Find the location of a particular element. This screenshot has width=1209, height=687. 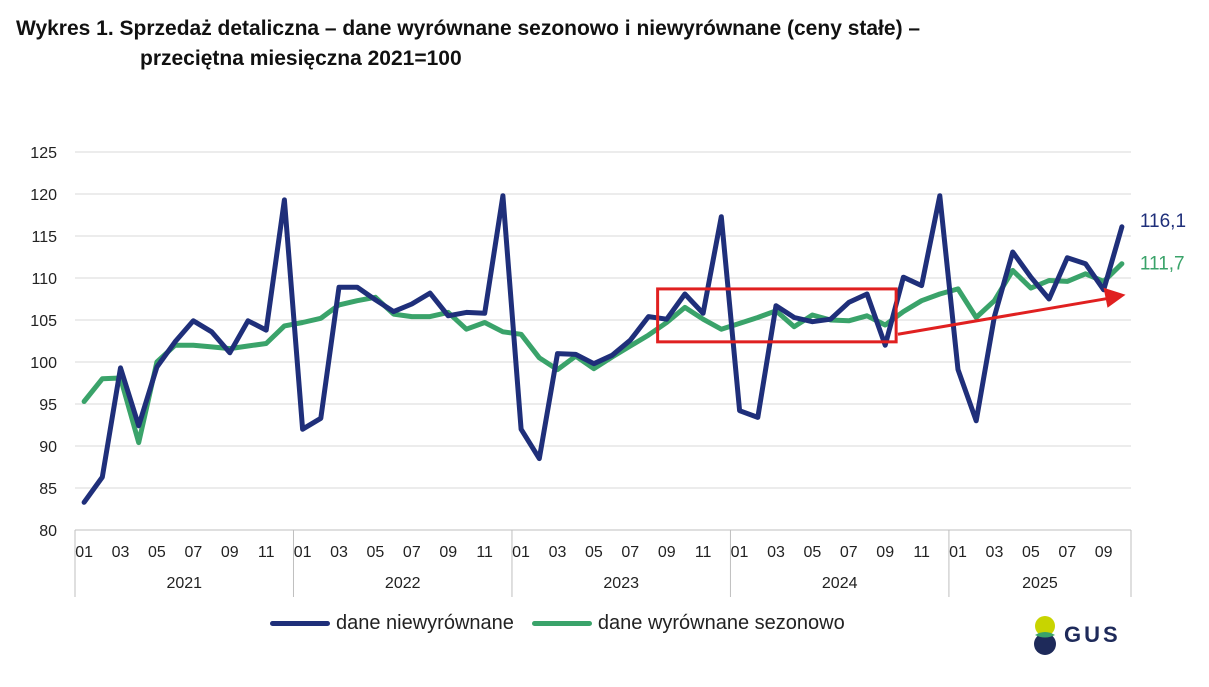

gus-logo-text: GUS is located at coordinates (1092, 634).